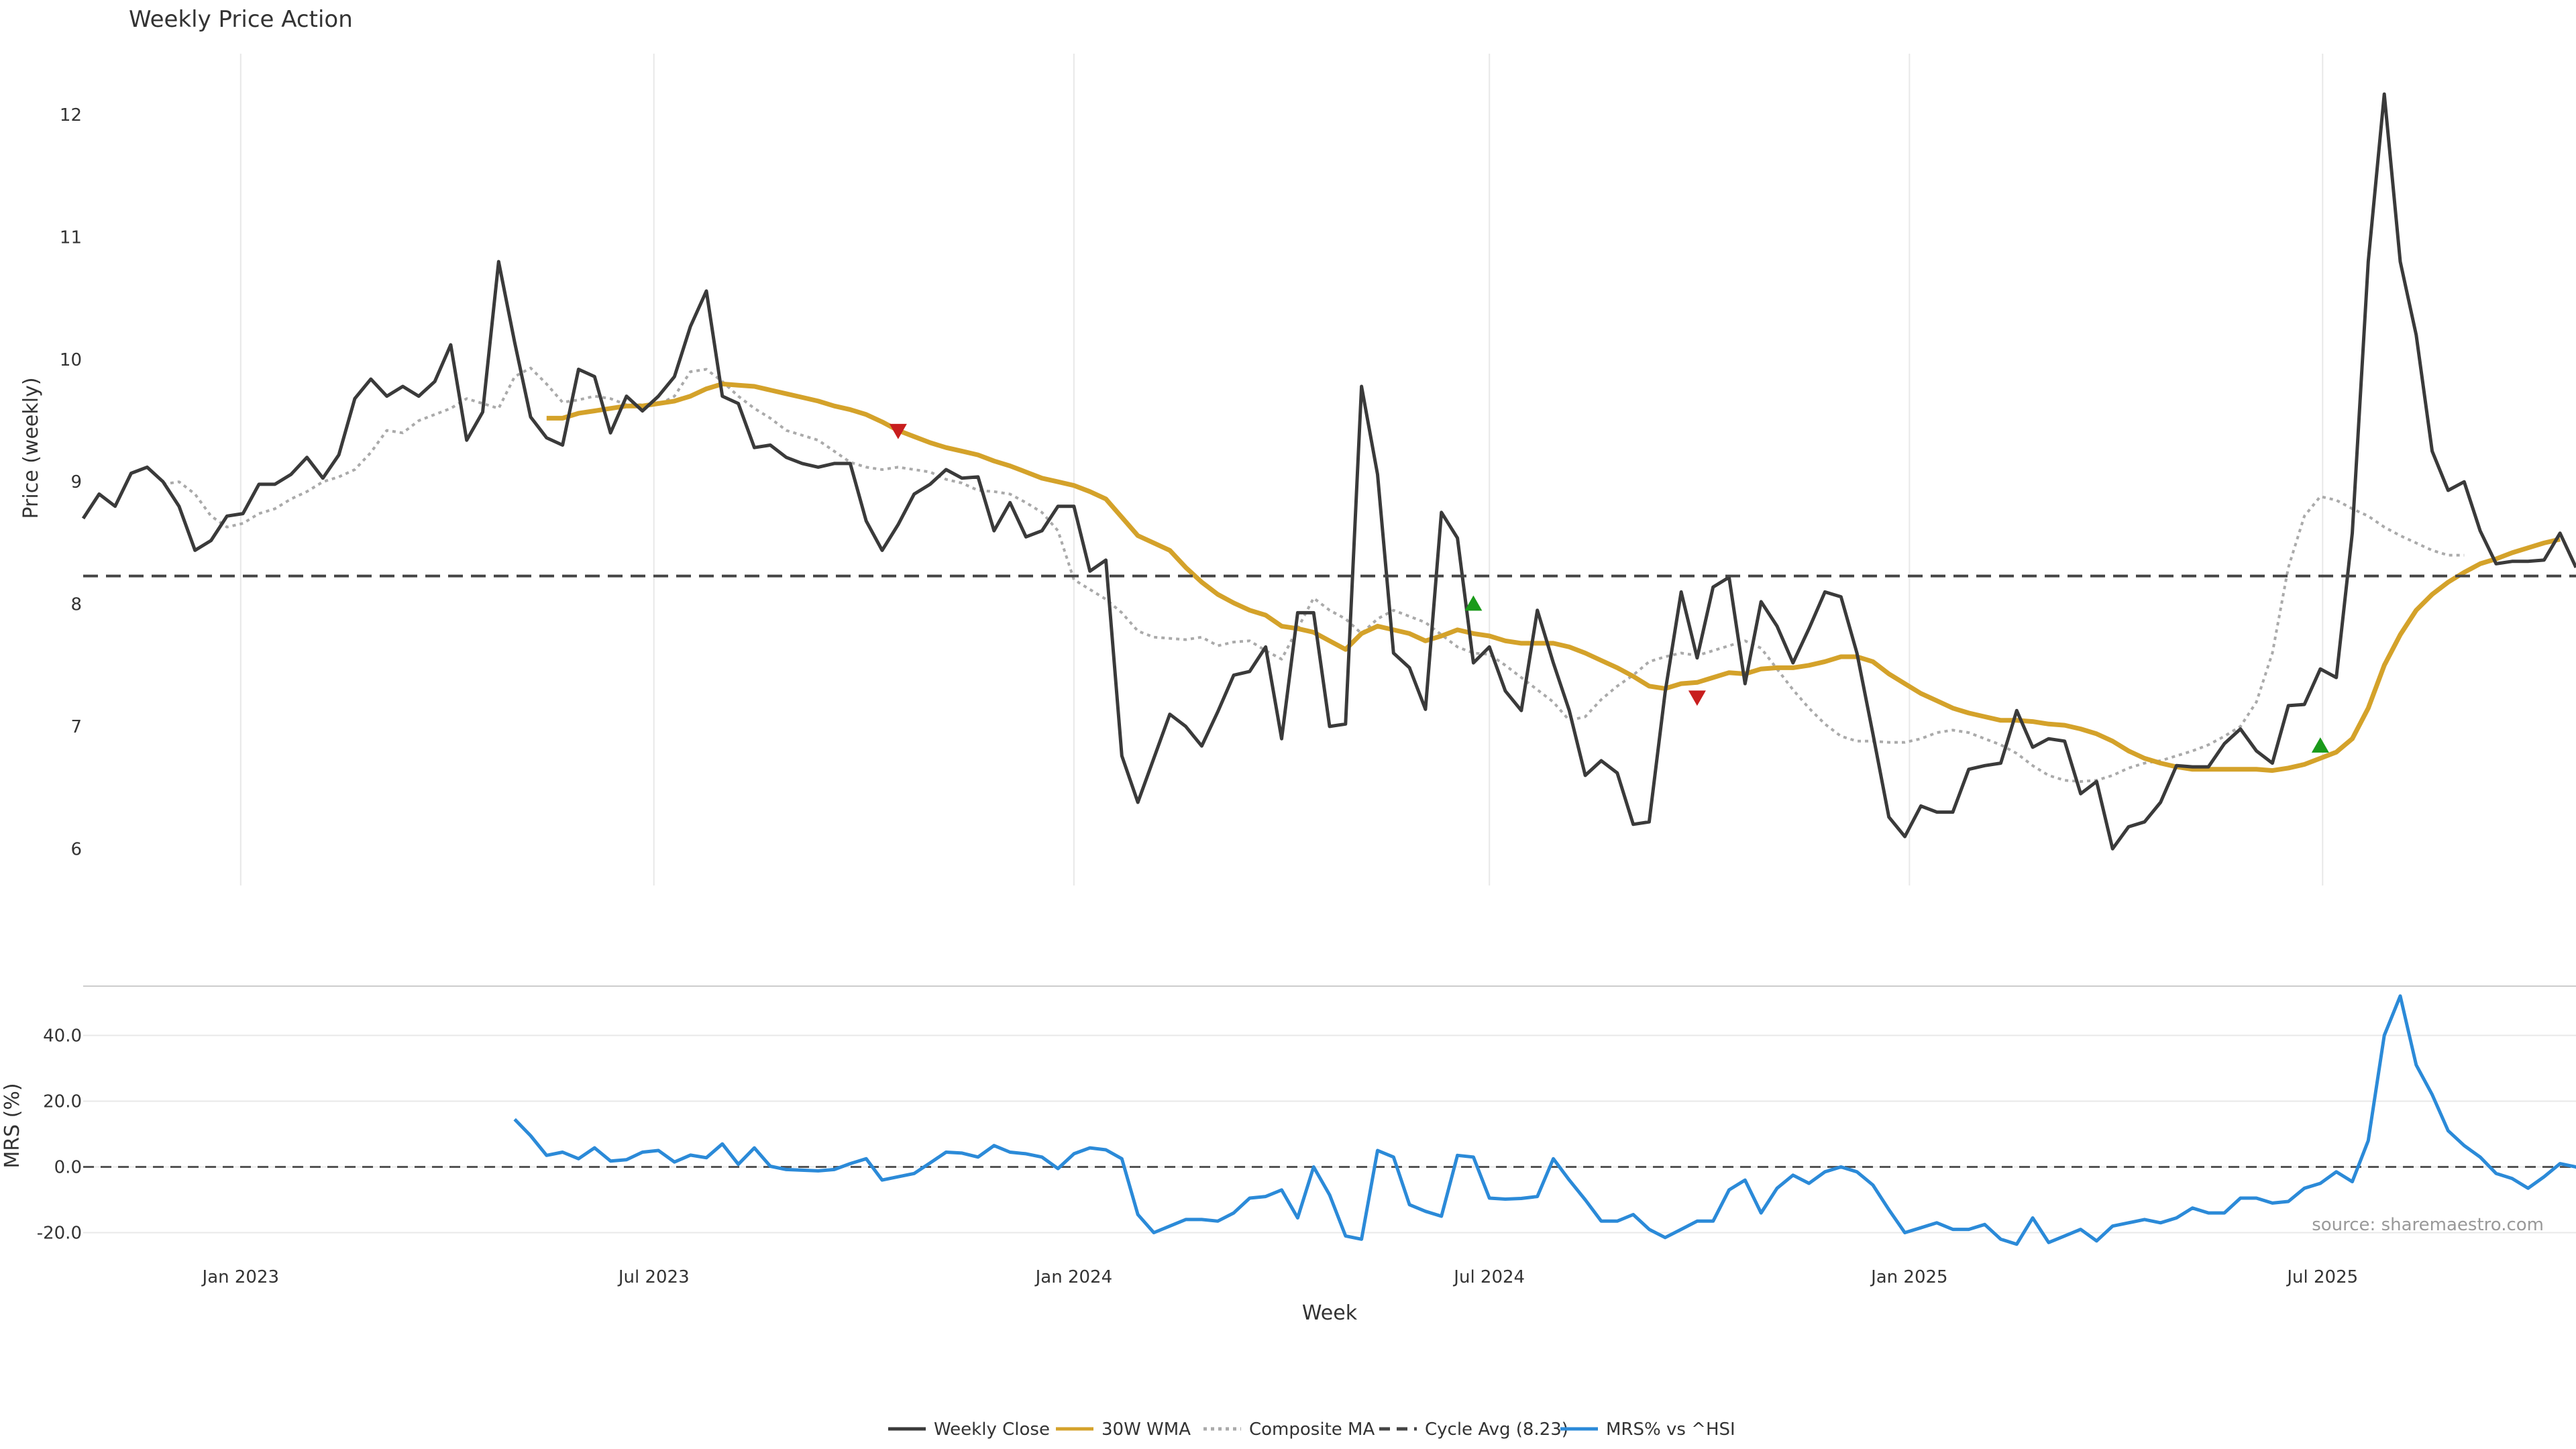 This screenshot has width=2576, height=1449. I want to click on chart-title: Weekly Price Action, so click(241, 19).